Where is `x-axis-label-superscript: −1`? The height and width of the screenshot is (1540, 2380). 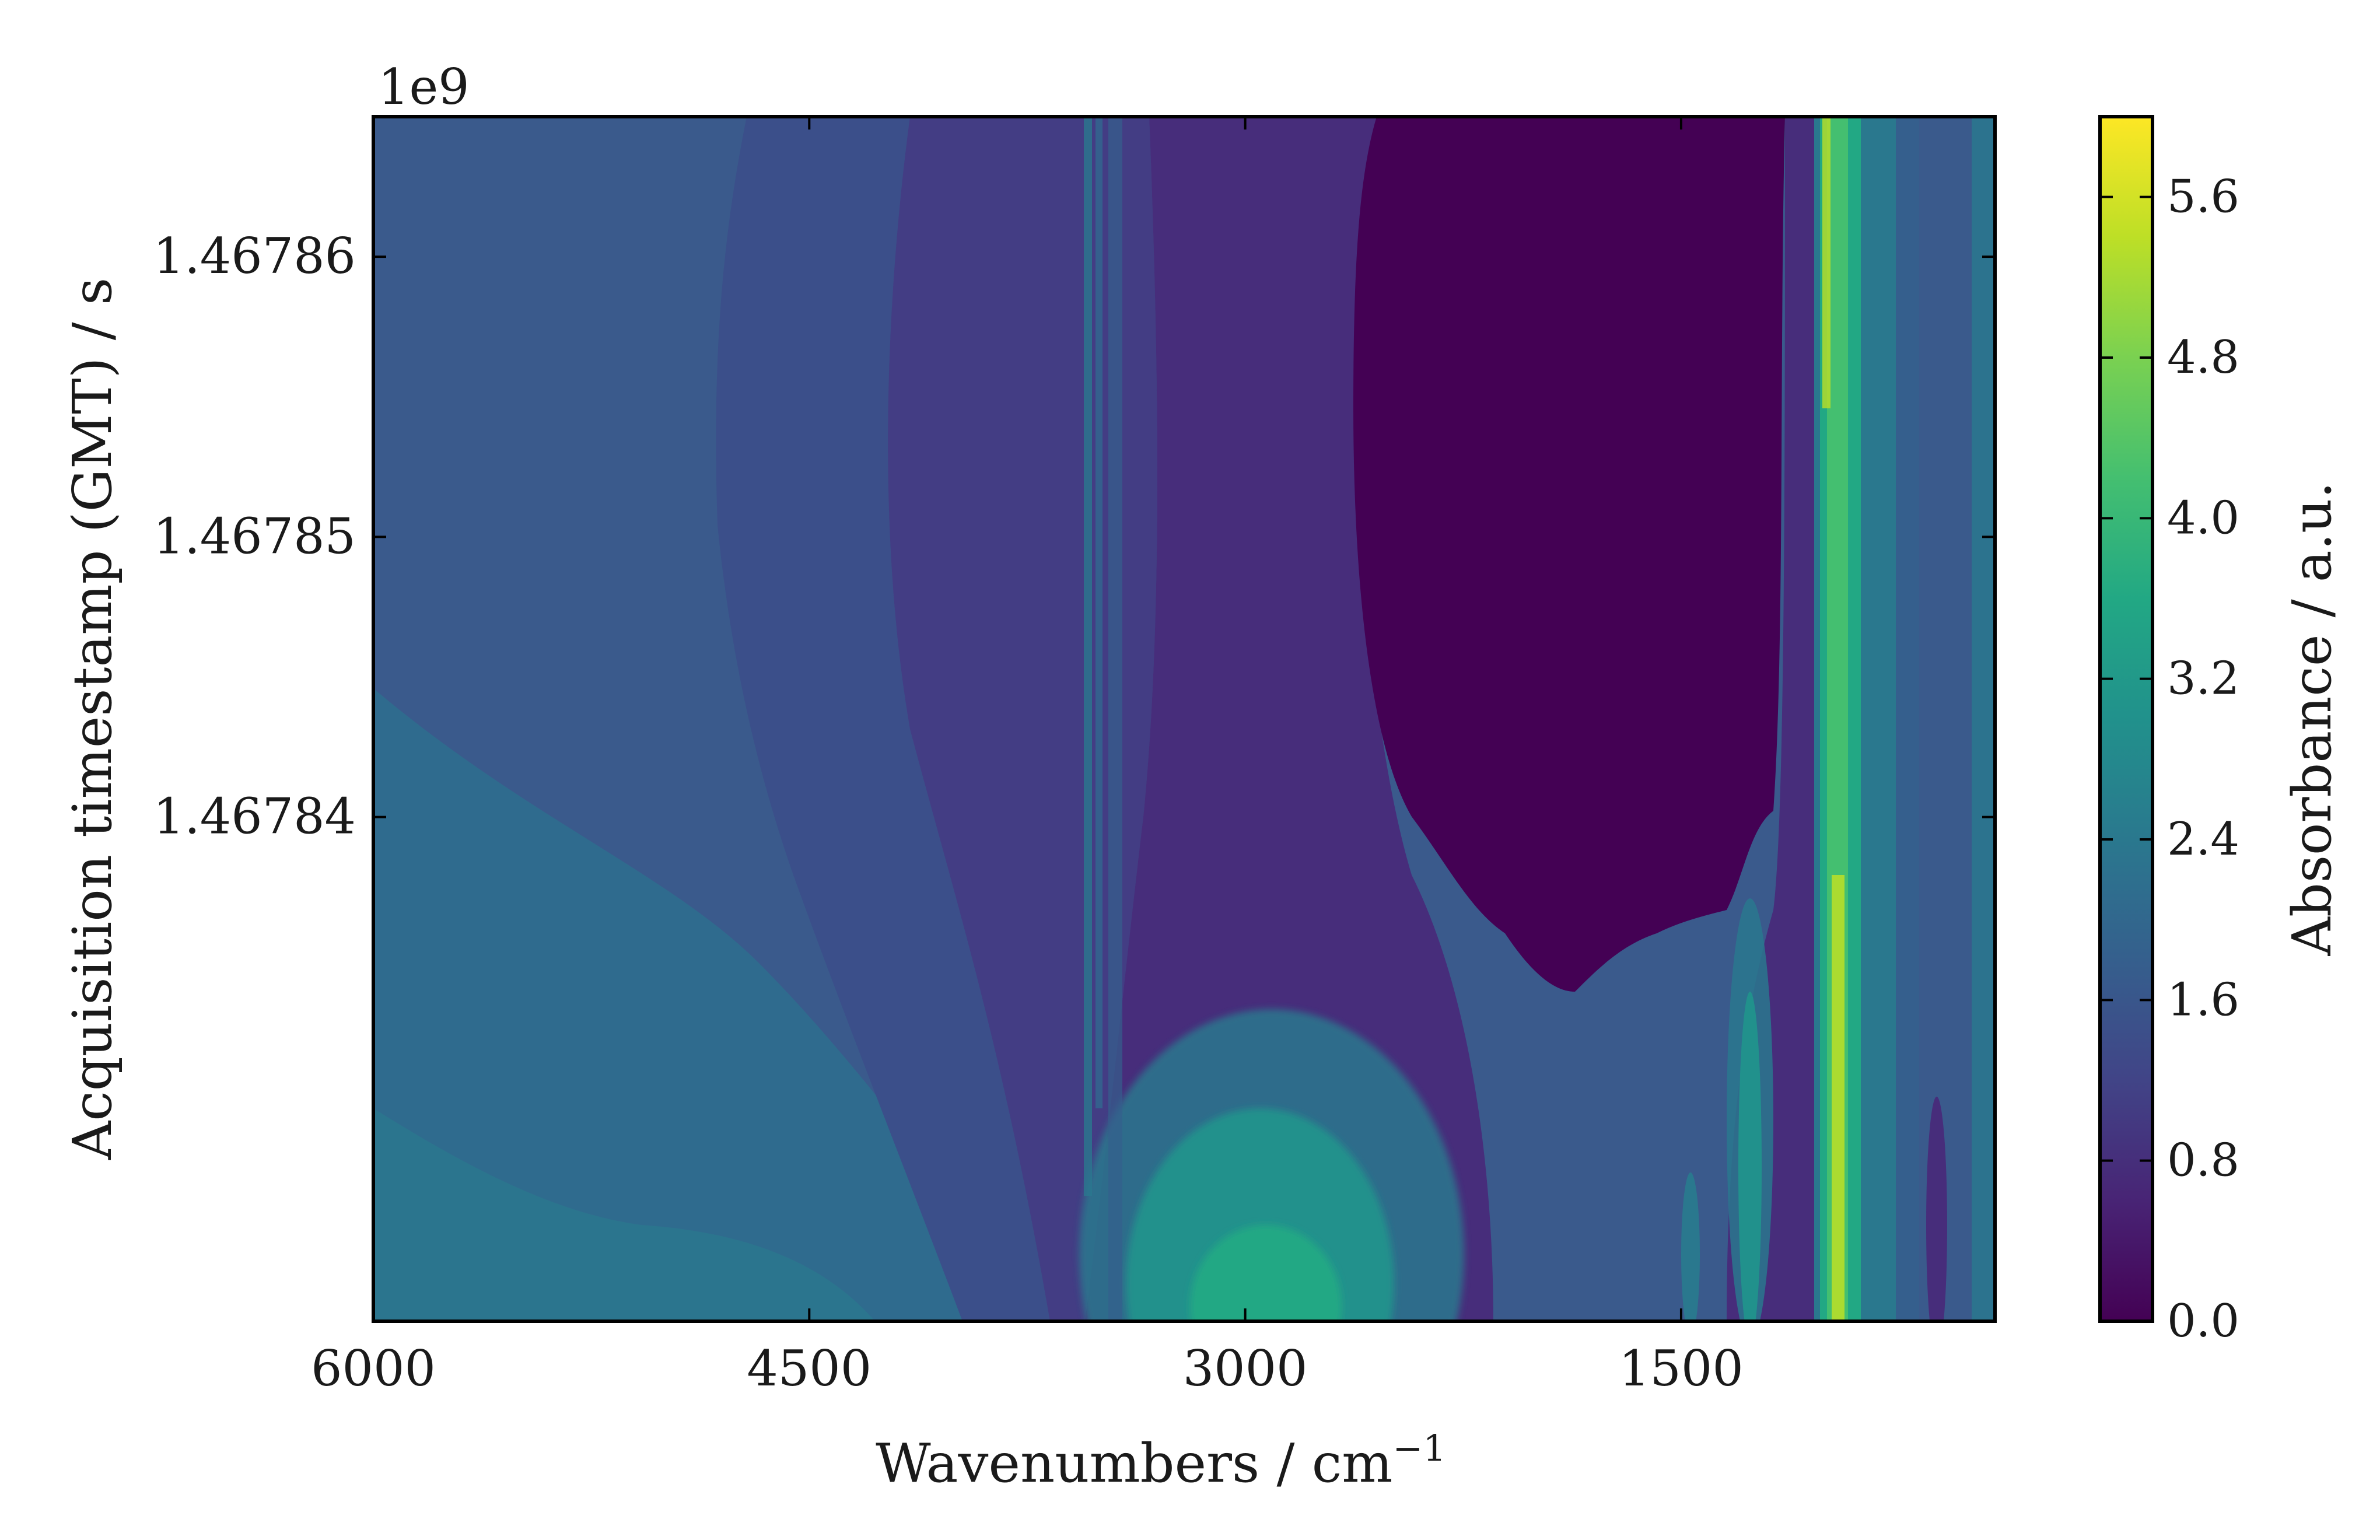 x-axis-label-superscript: −1 is located at coordinates (1419, 1448).